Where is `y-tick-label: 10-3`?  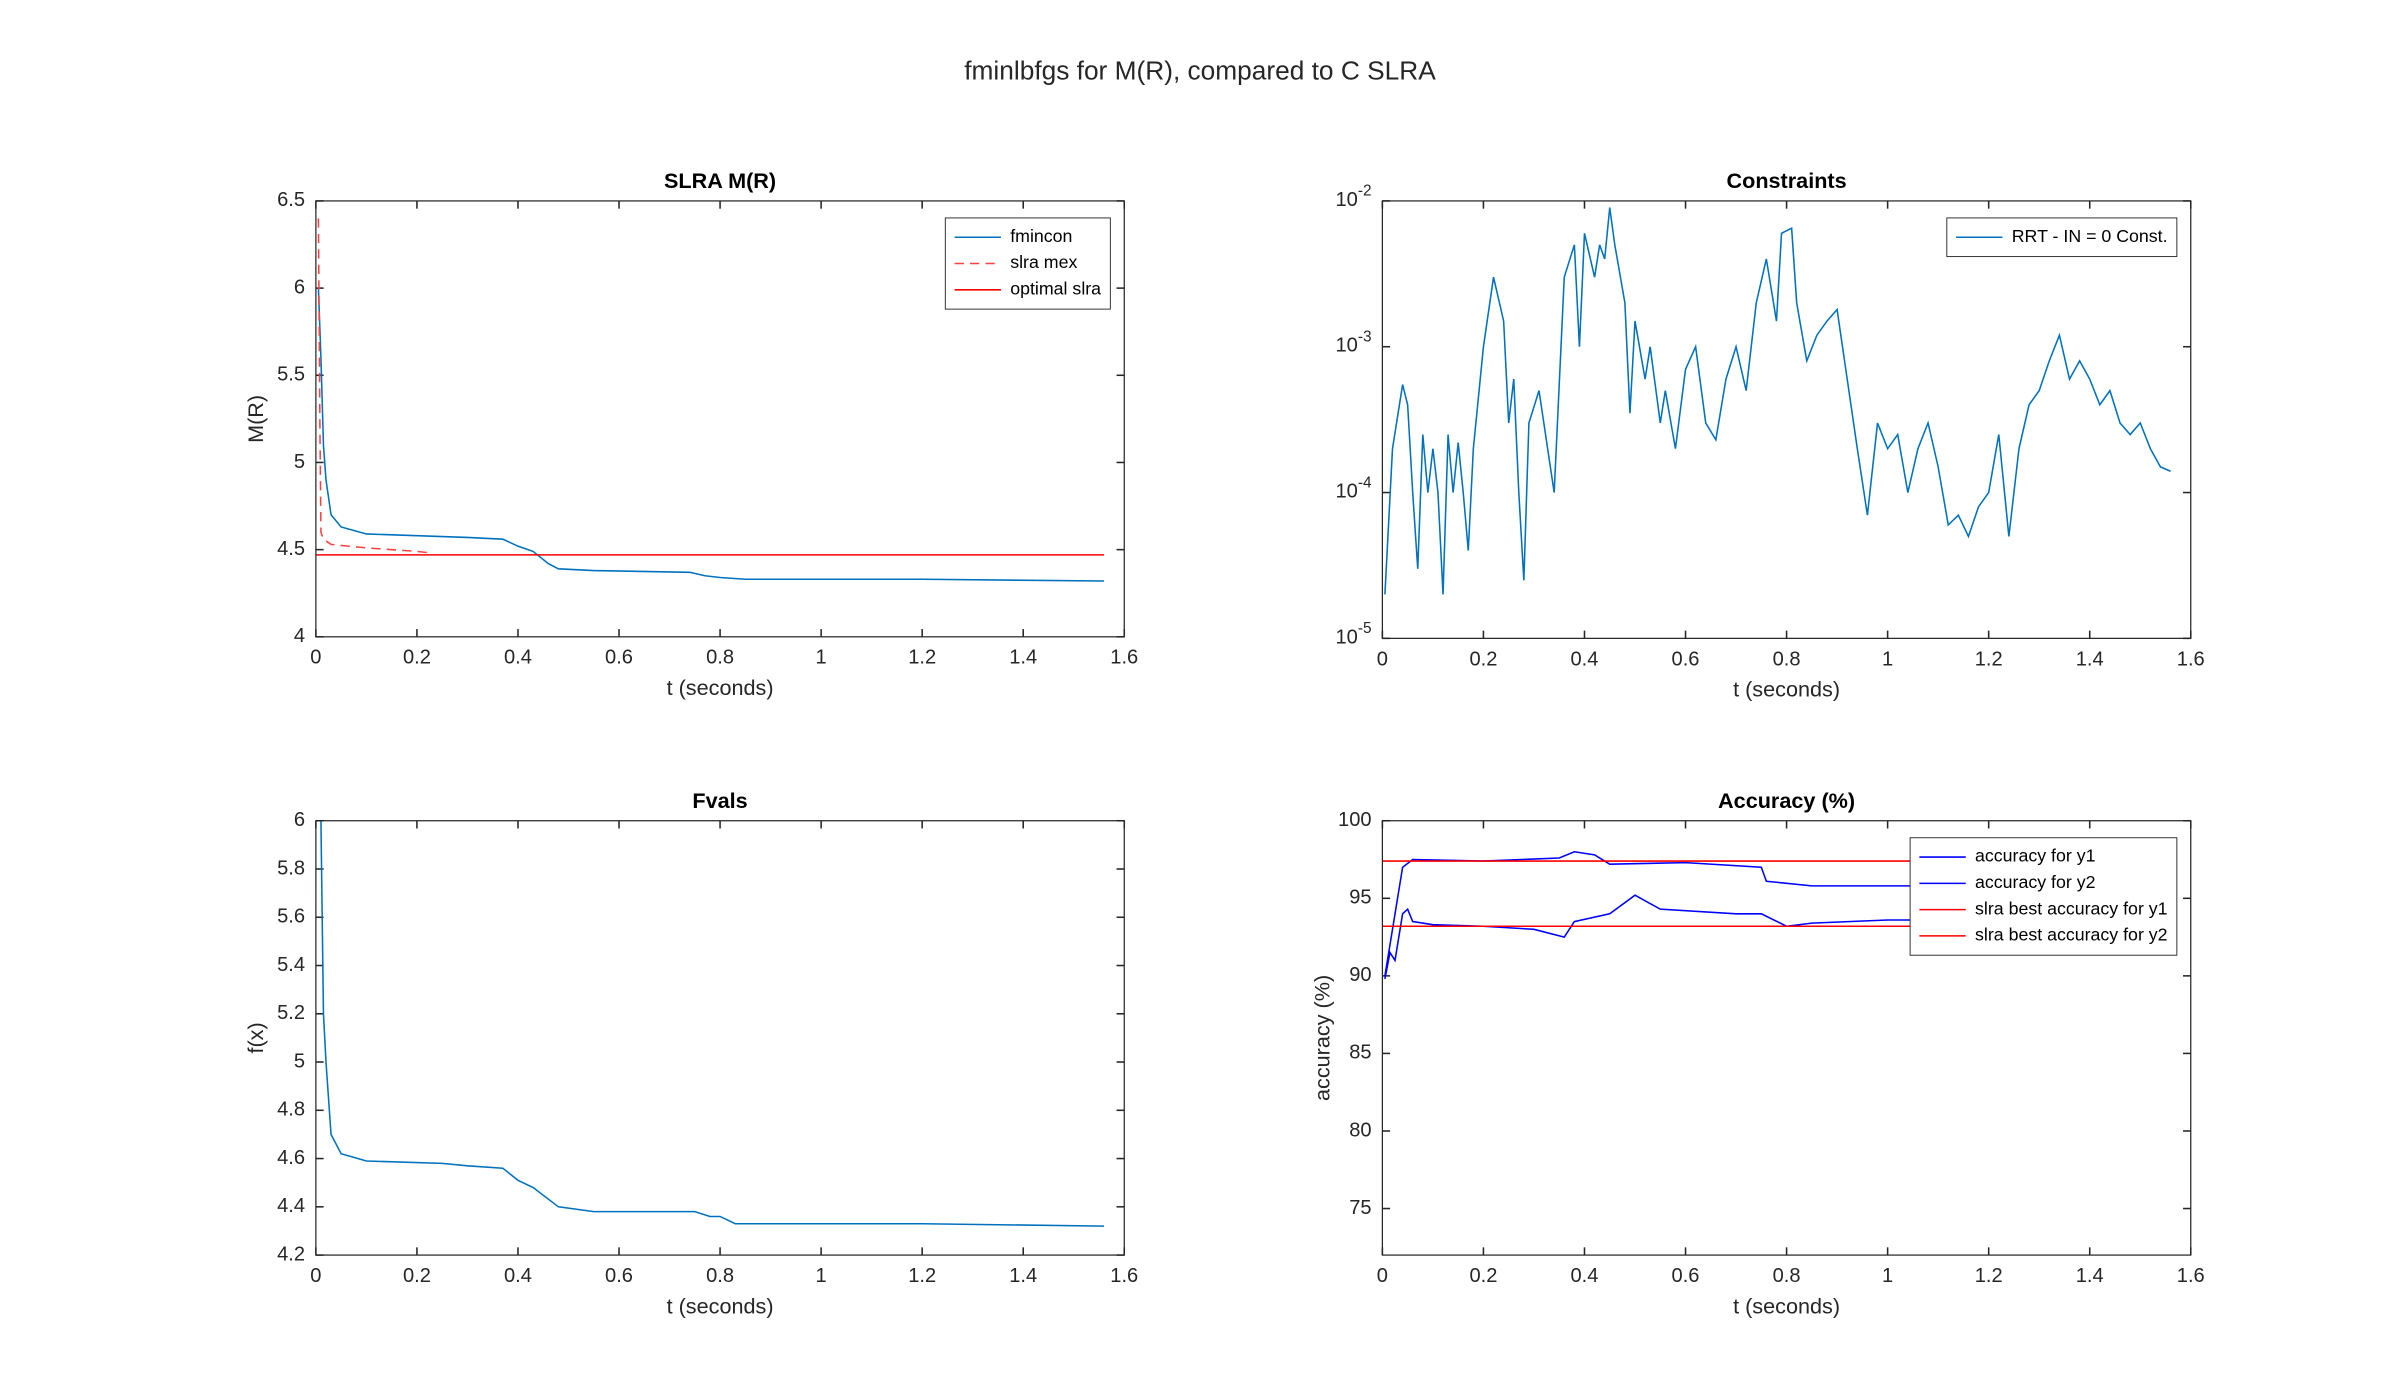
y-tick-label: 10-3 is located at coordinates (1353, 343).